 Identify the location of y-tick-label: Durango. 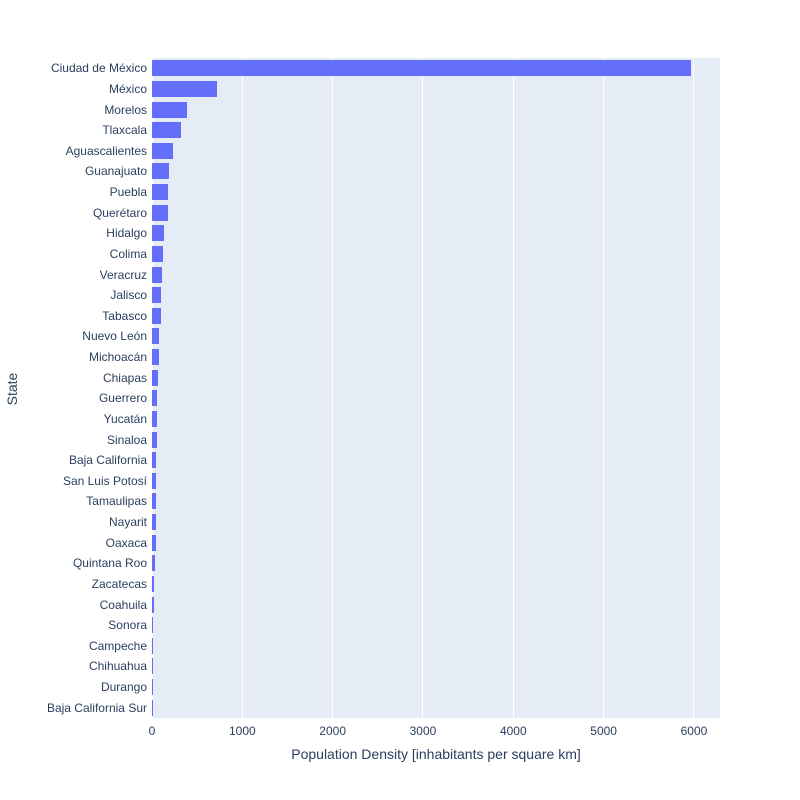
(123, 687).